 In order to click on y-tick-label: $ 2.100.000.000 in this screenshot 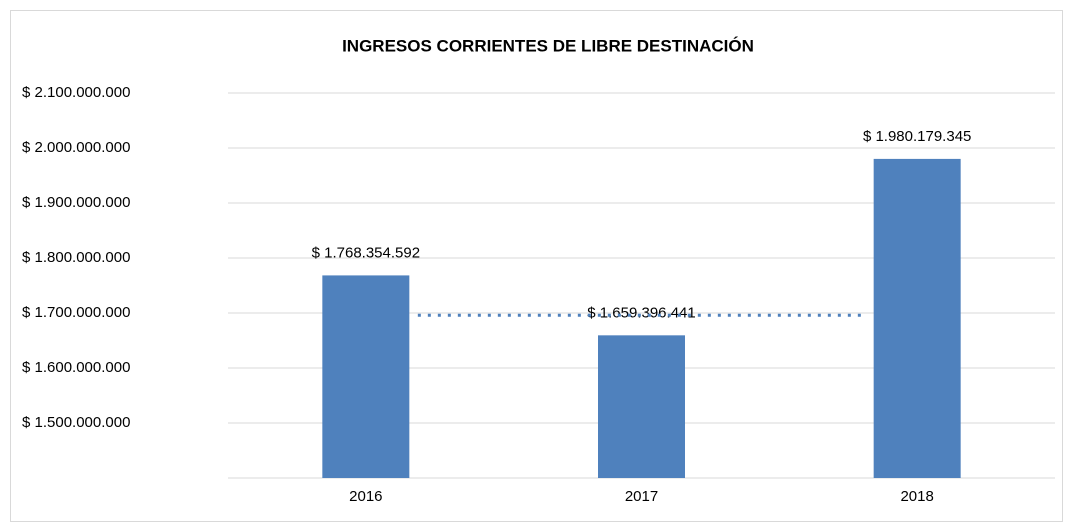, I will do `click(76, 92)`.